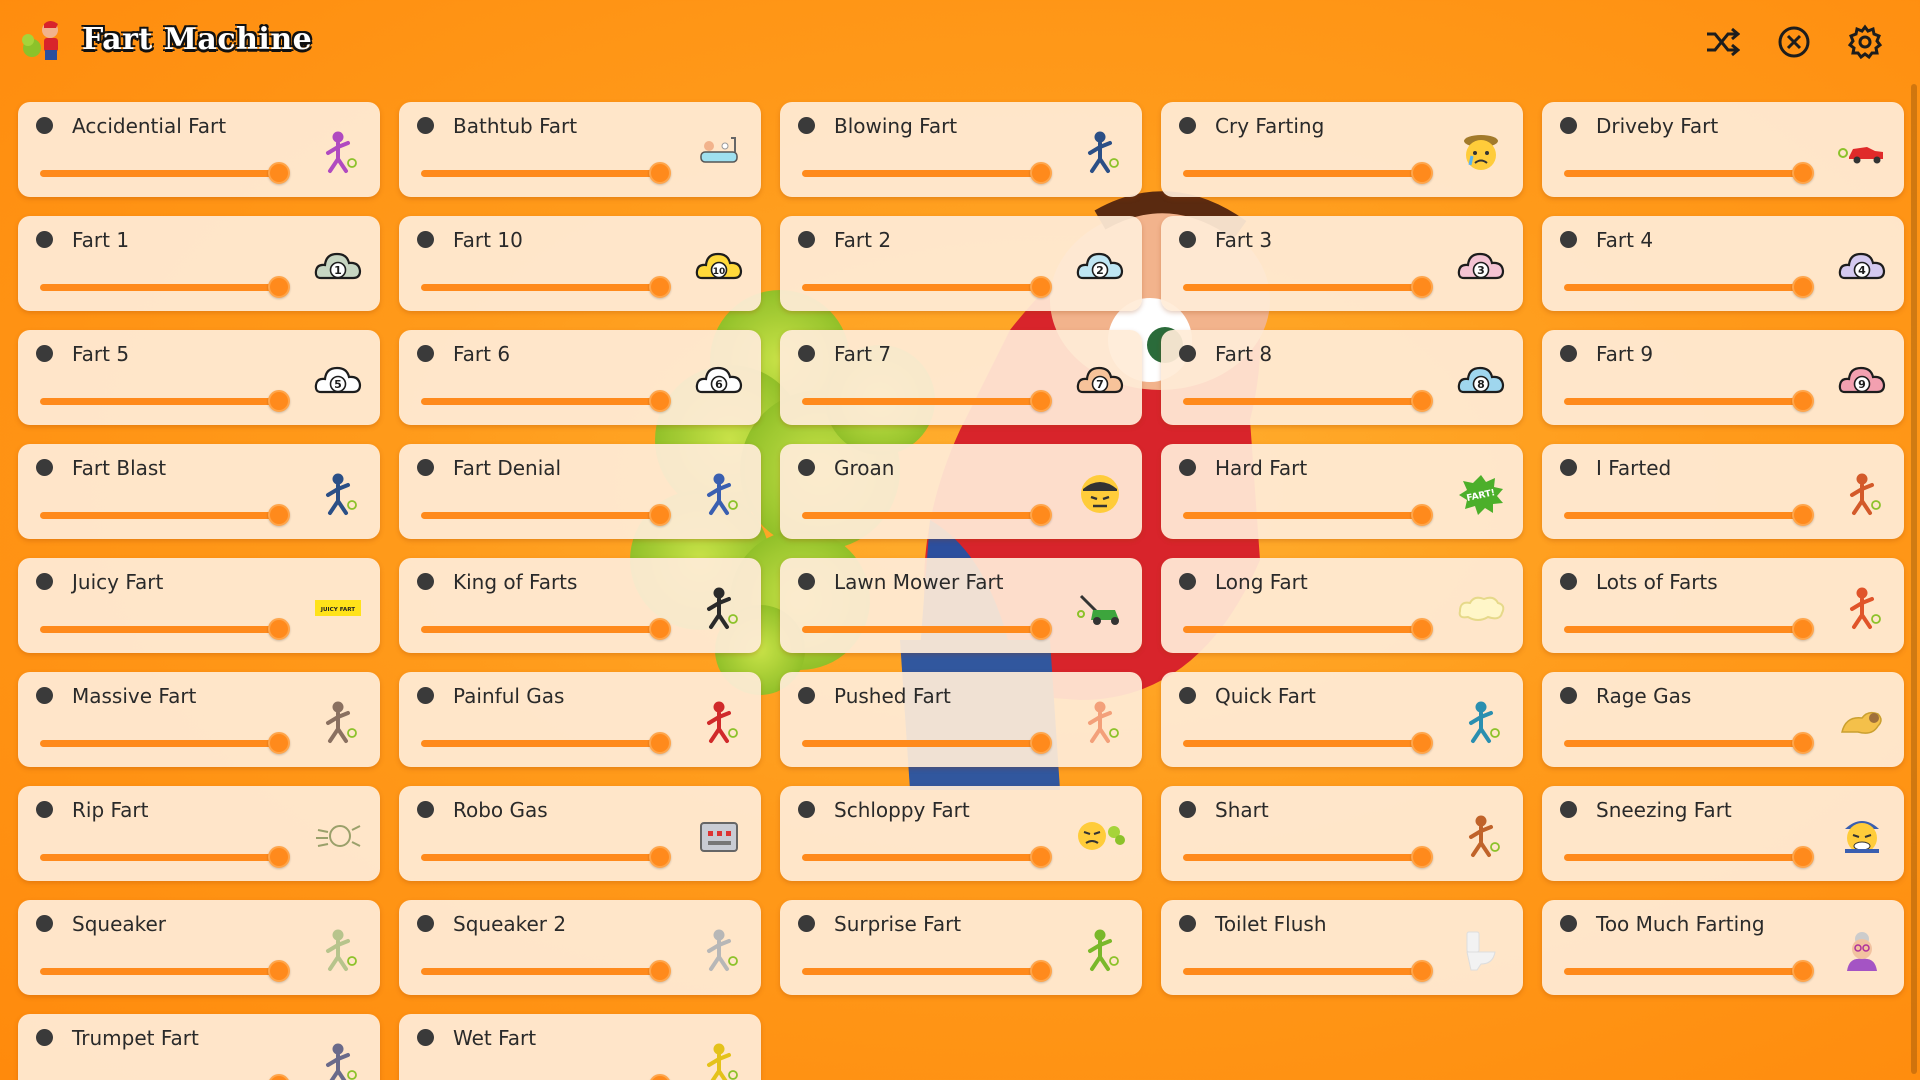 The image size is (1920, 1080). I want to click on sound-card: Hard Fart FART!, so click(1342, 491).